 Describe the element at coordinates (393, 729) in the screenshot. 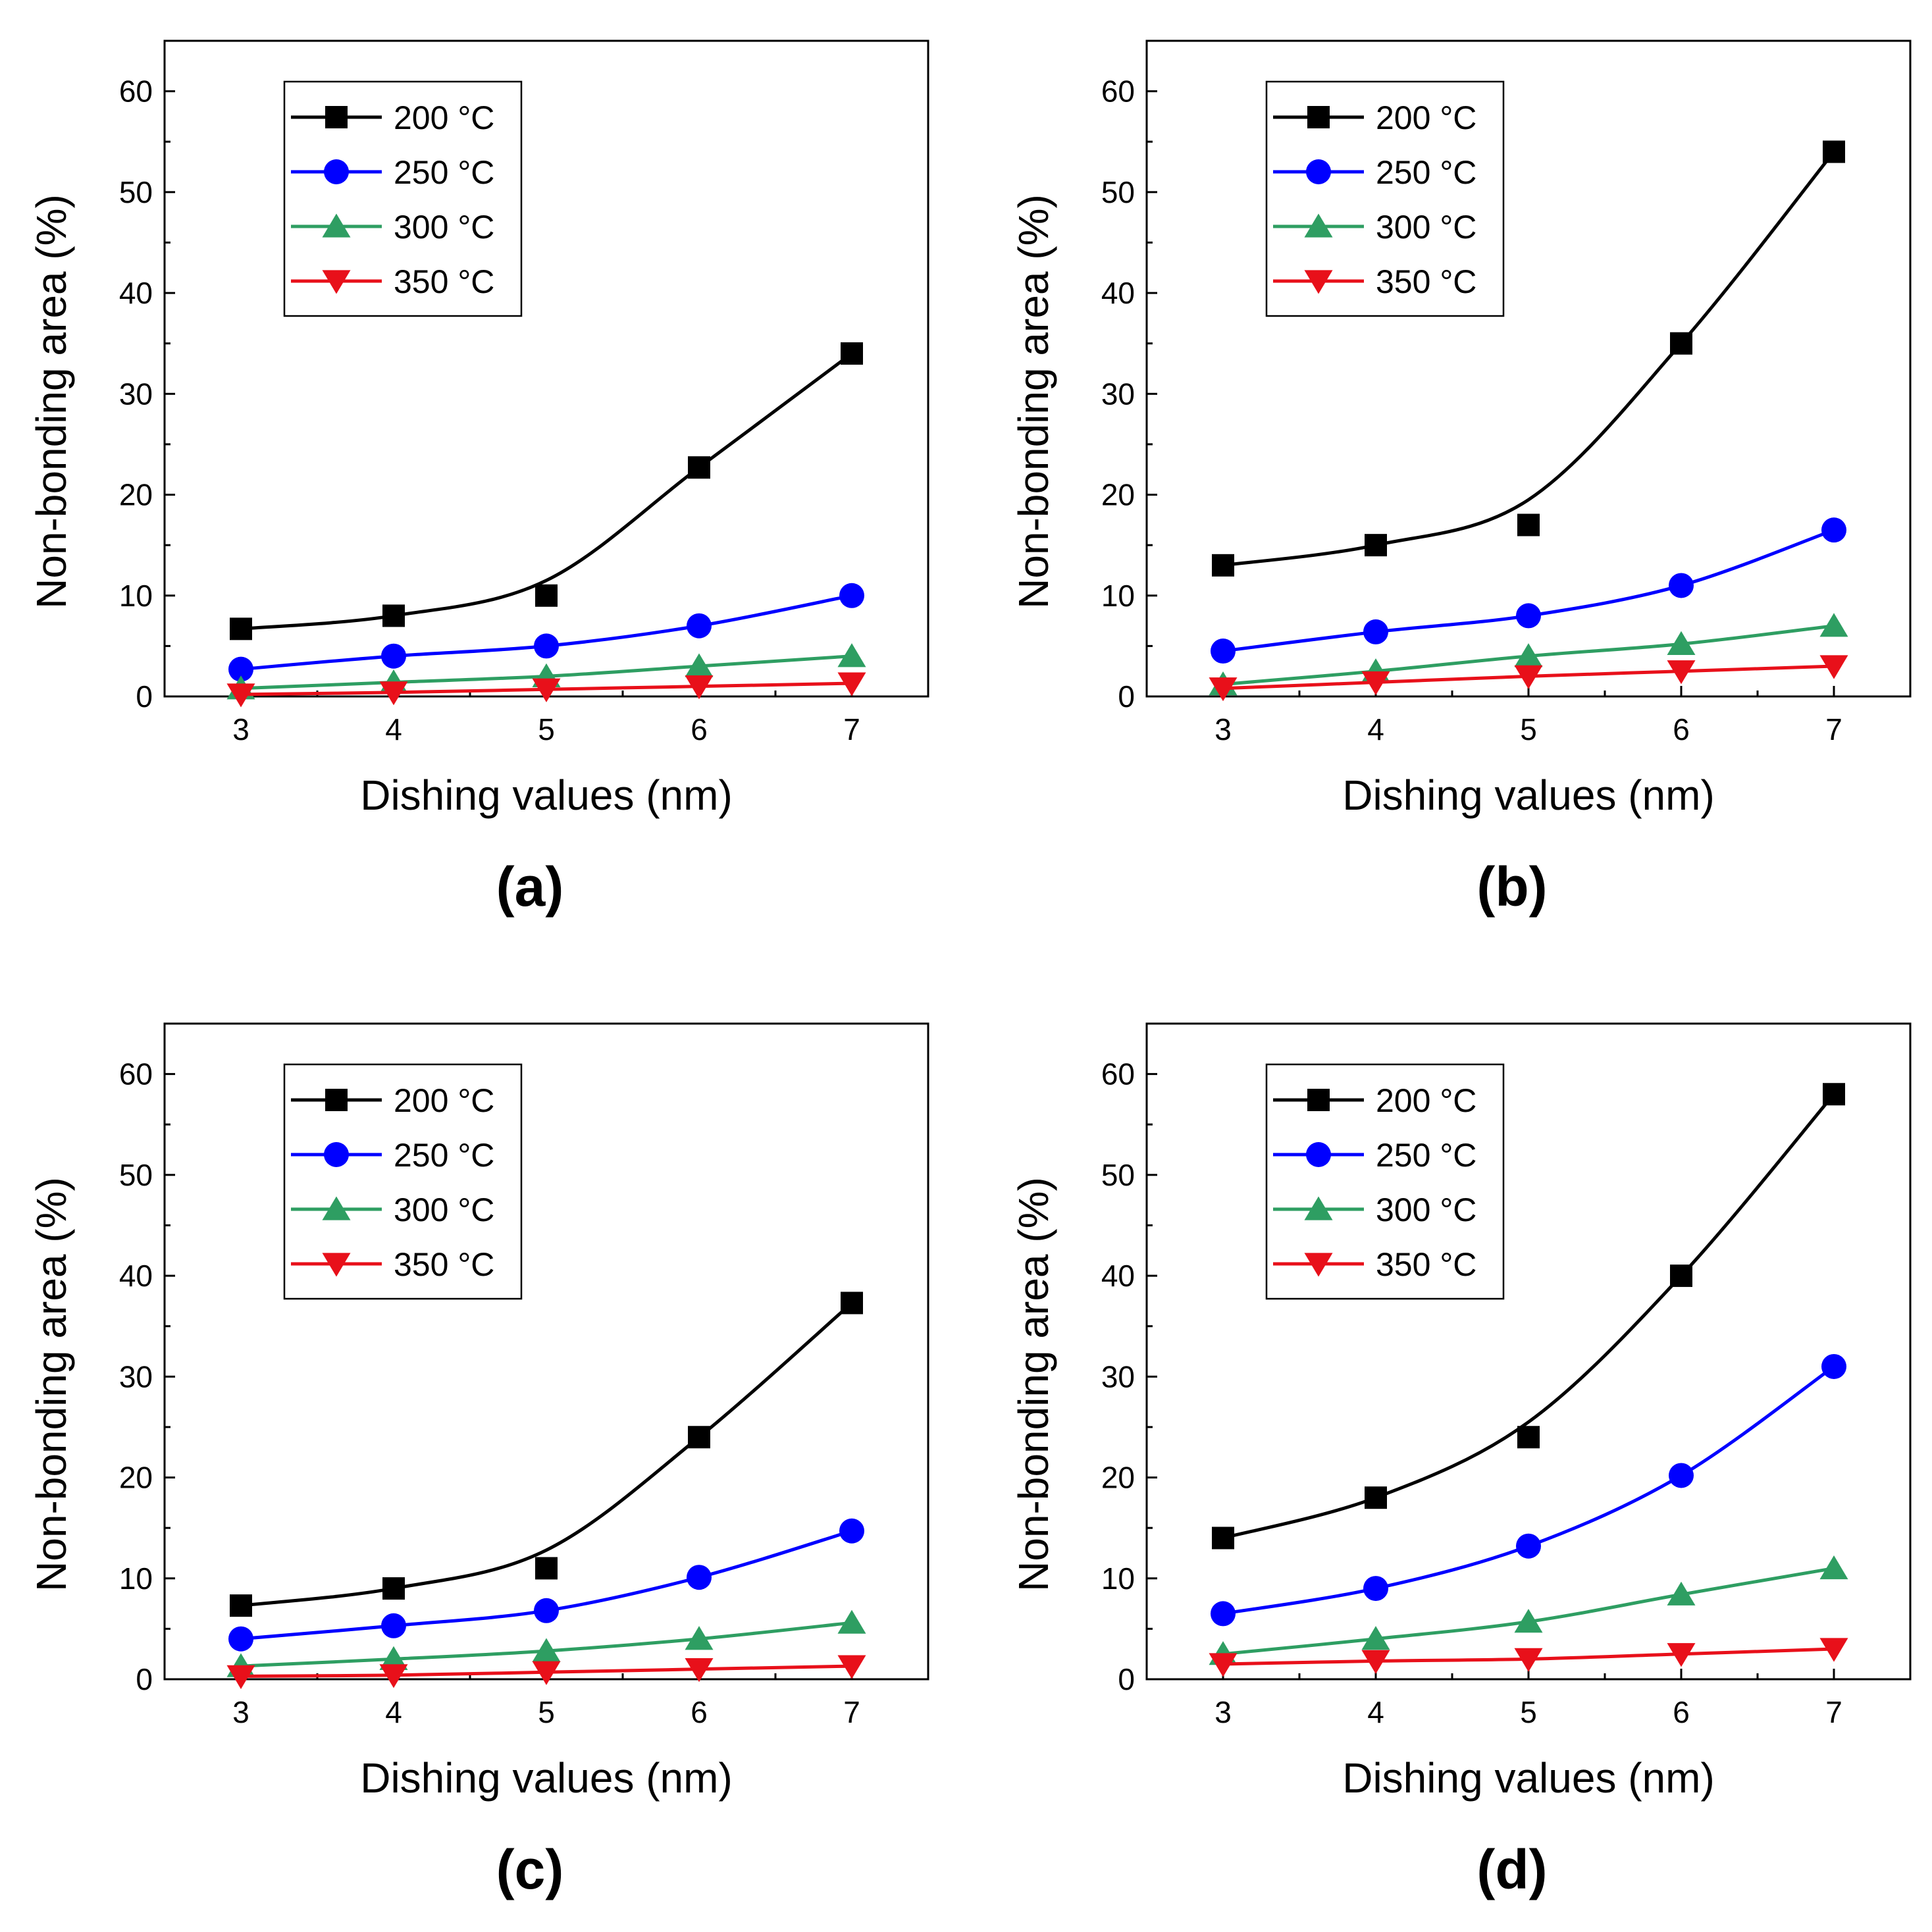

I see `x-tick-label: 4` at that location.